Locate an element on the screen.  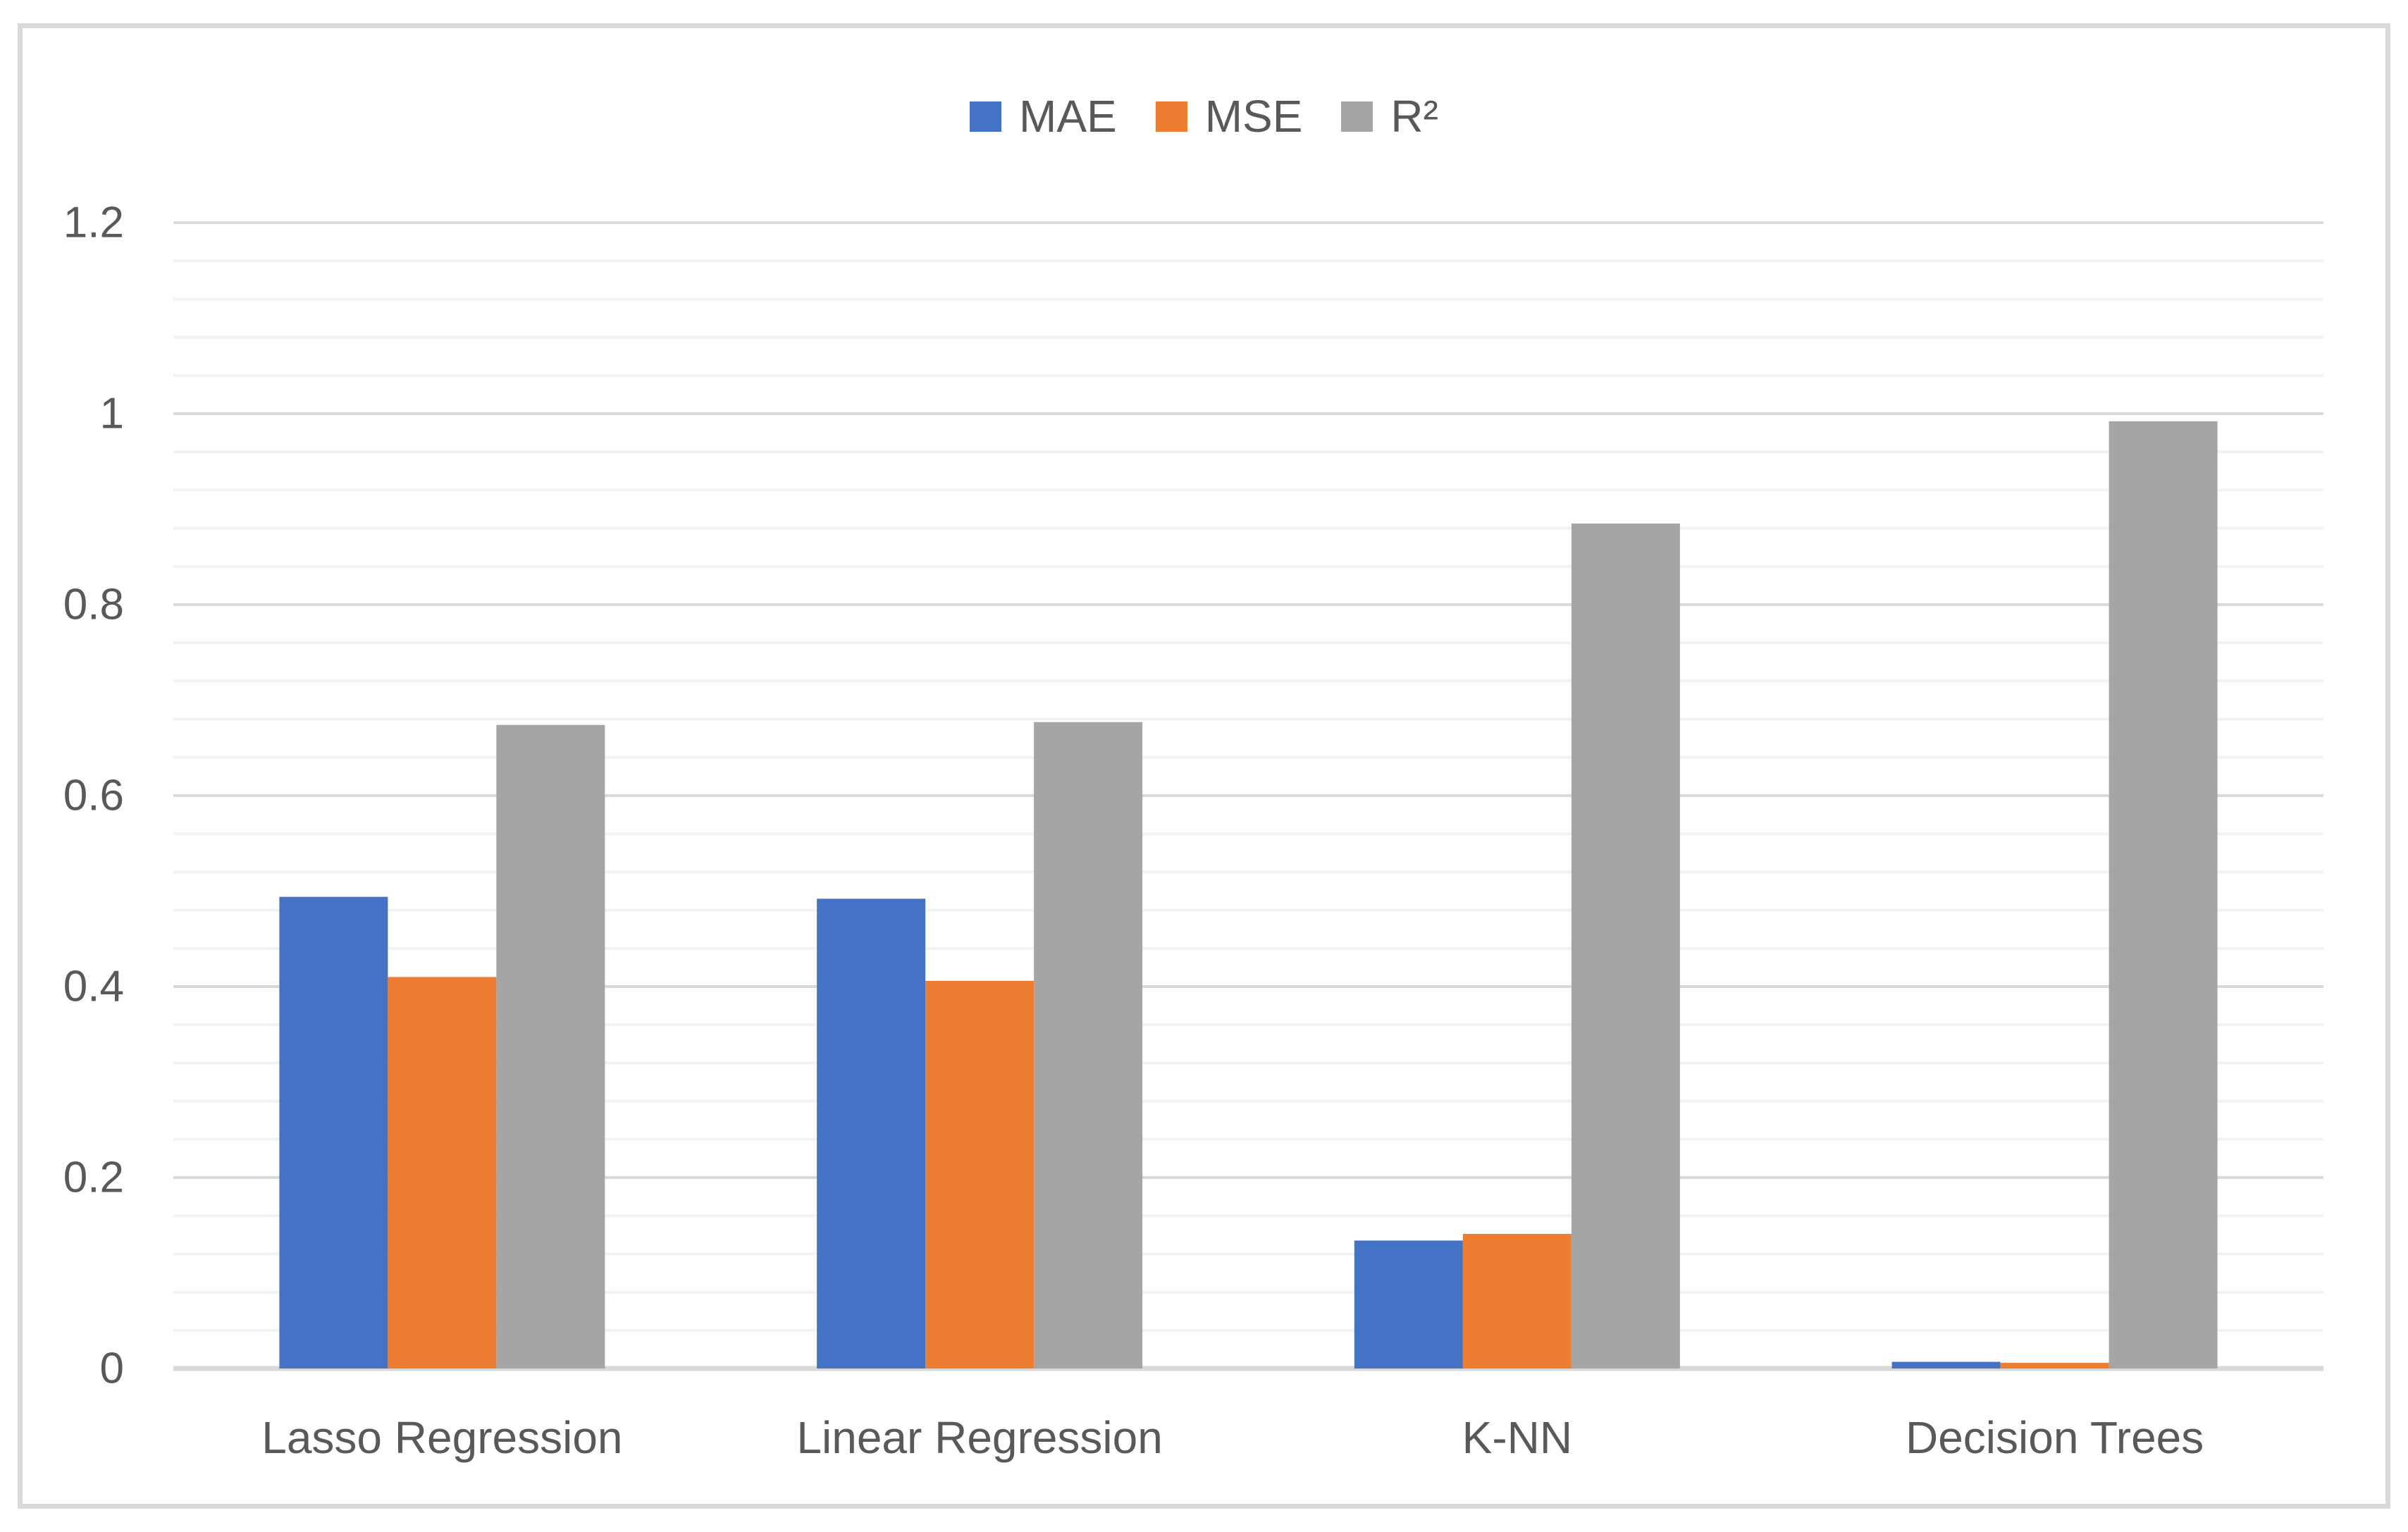
legend-item-r: R² is located at coordinates (1389, 116).